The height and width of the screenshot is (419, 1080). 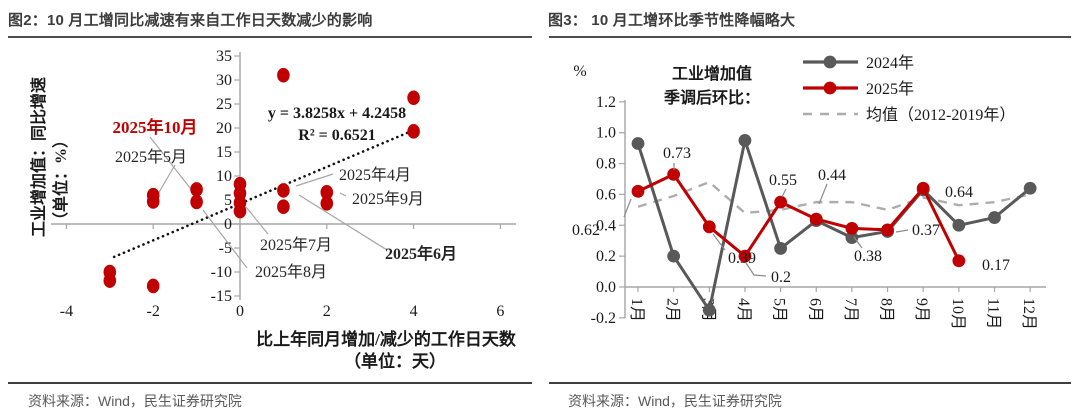 I want to click on y-axis-tick-label: 25, so click(x=224, y=104).